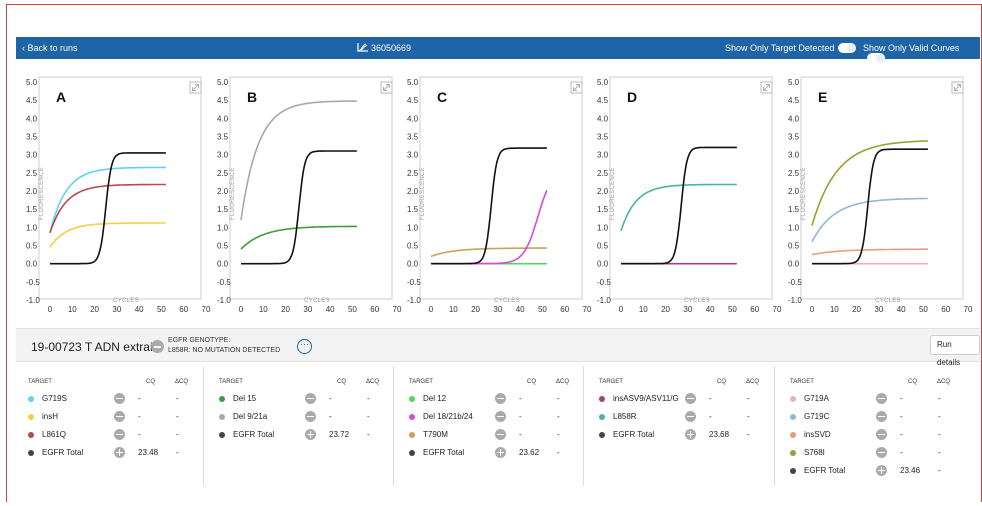 Image resolution: width=982 pixels, height=506 pixels. I want to click on detected-plus-icon, so click(881, 470).